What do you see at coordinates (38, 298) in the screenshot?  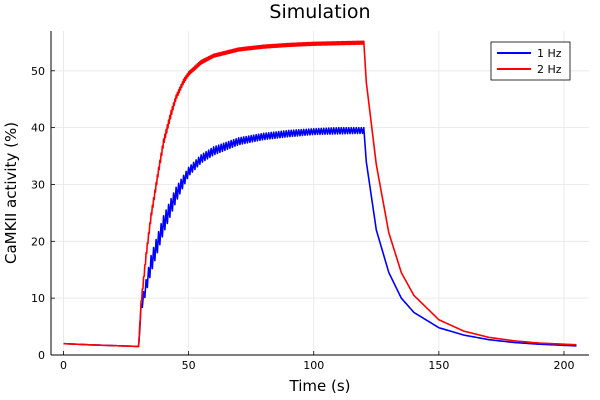 I see `y-tick-label: 10` at bounding box center [38, 298].